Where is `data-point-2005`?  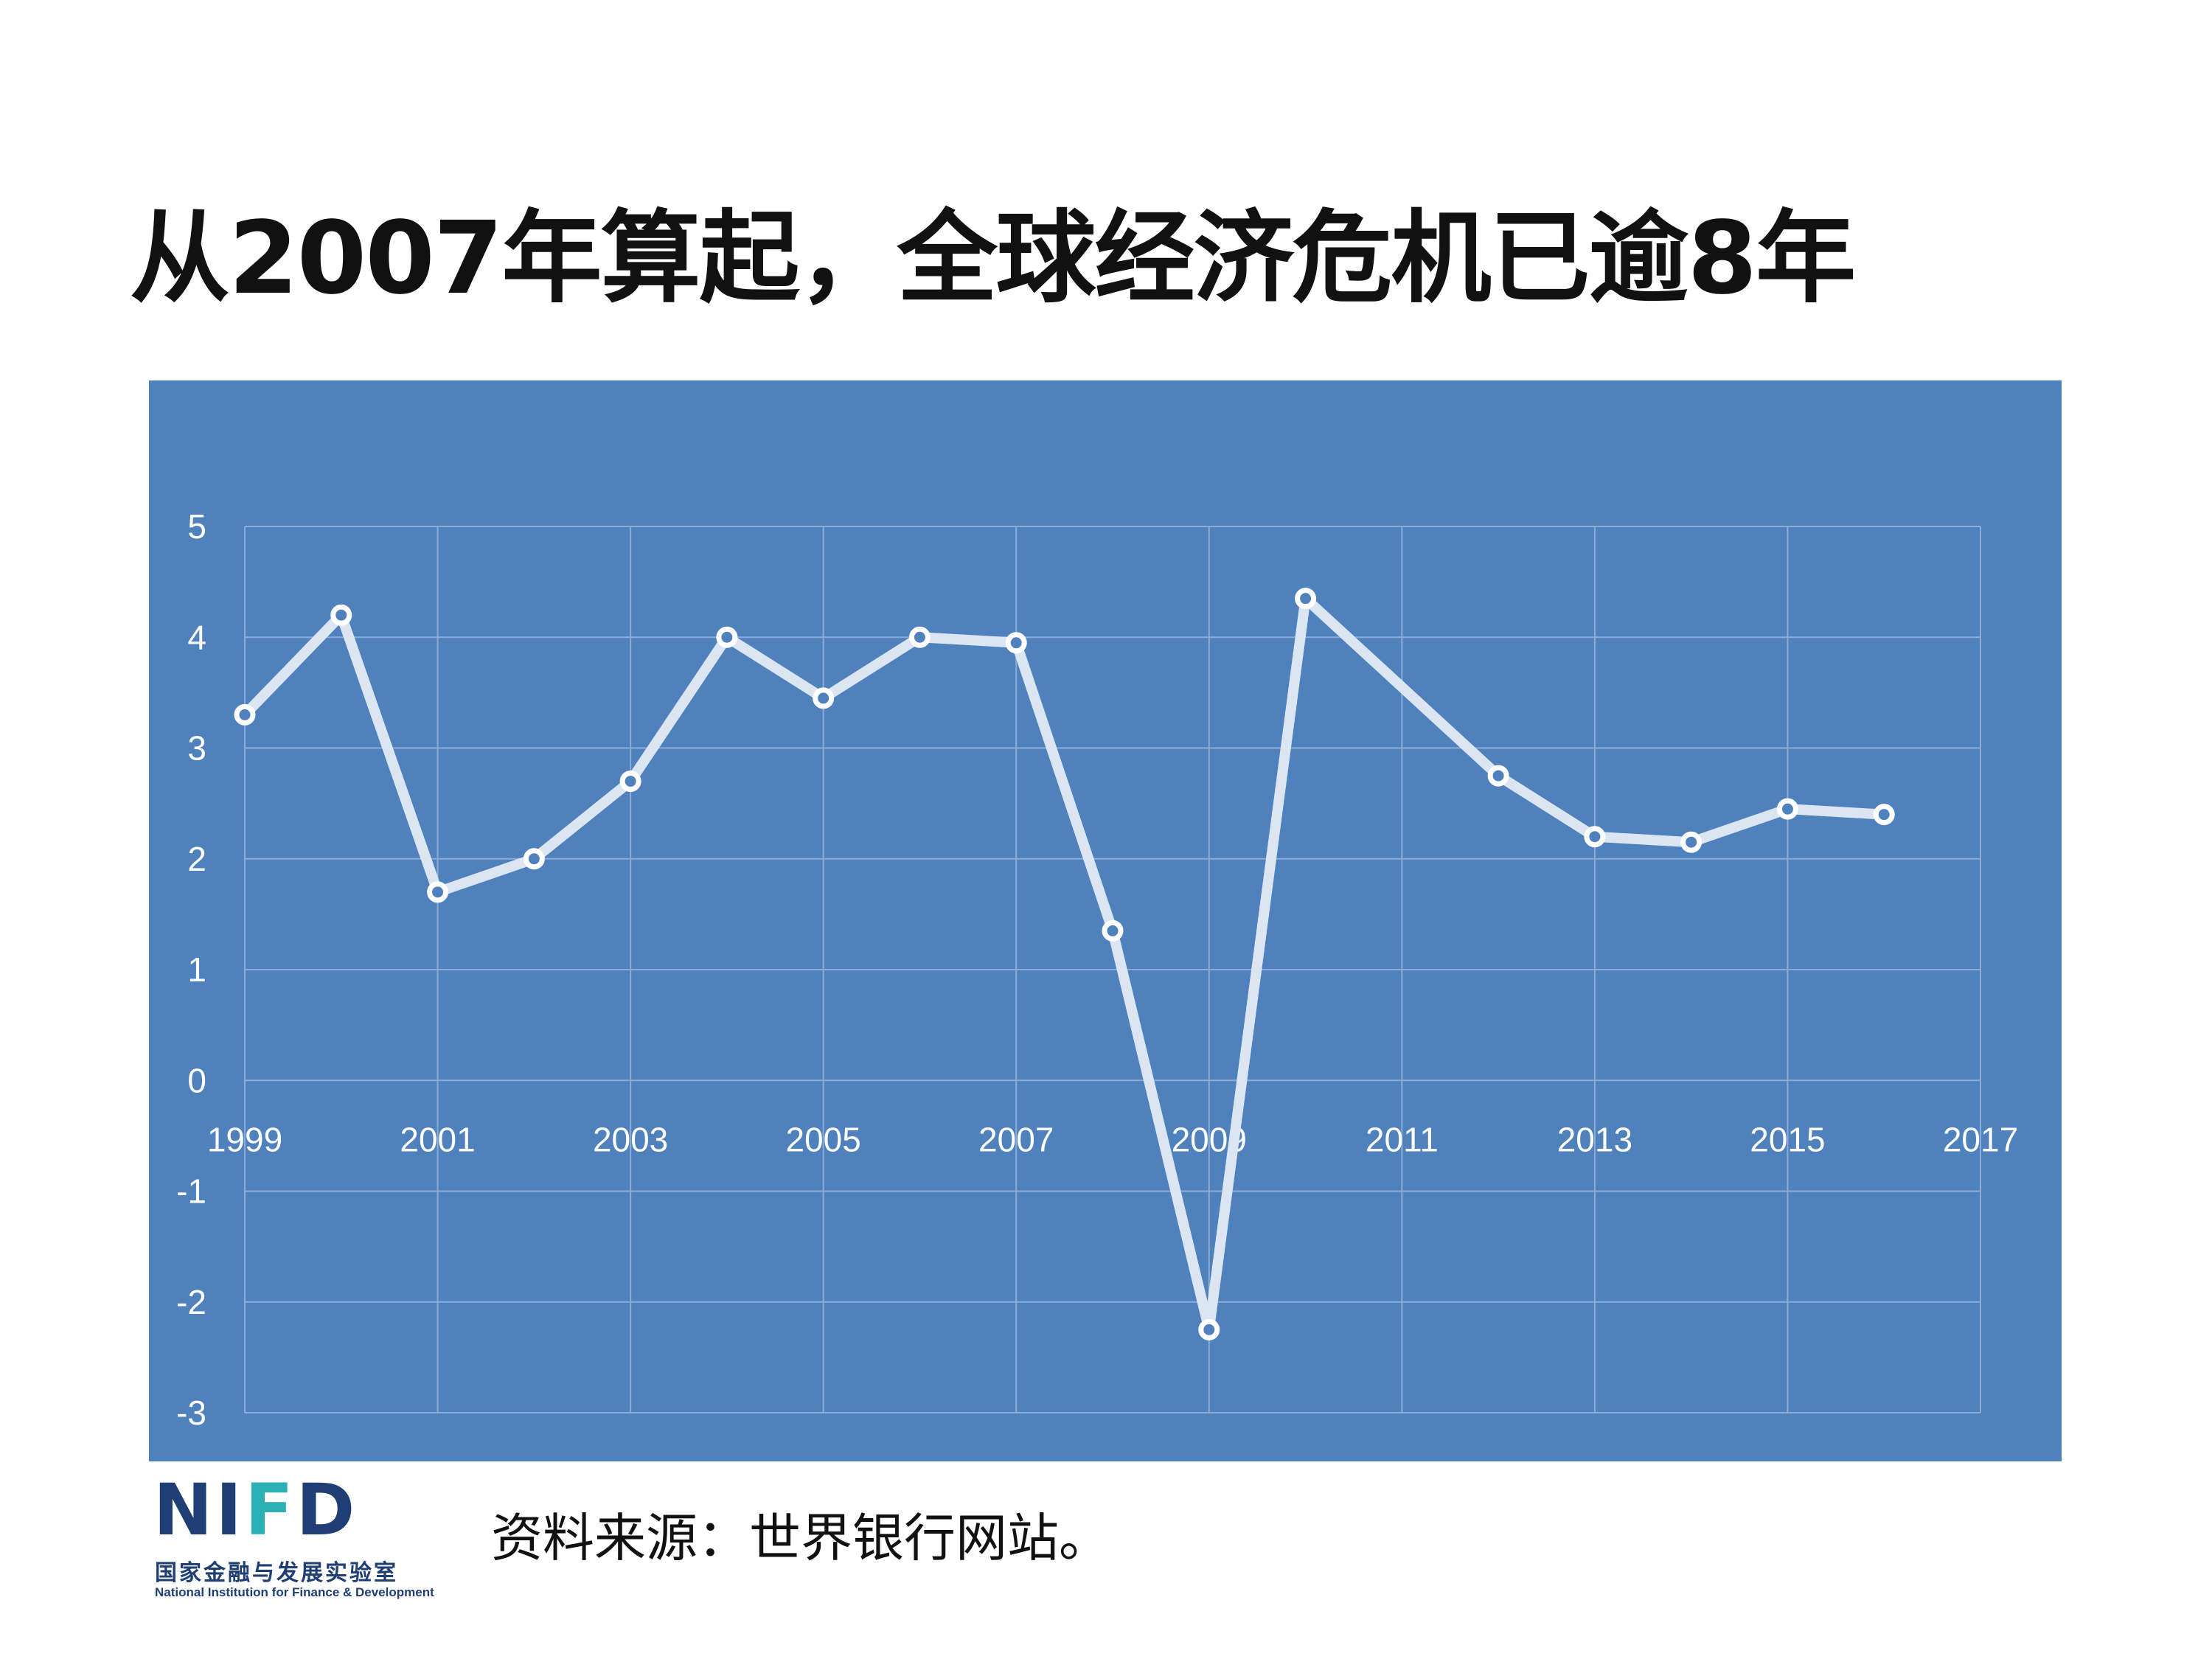
data-point-2005 is located at coordinates (824, 698).